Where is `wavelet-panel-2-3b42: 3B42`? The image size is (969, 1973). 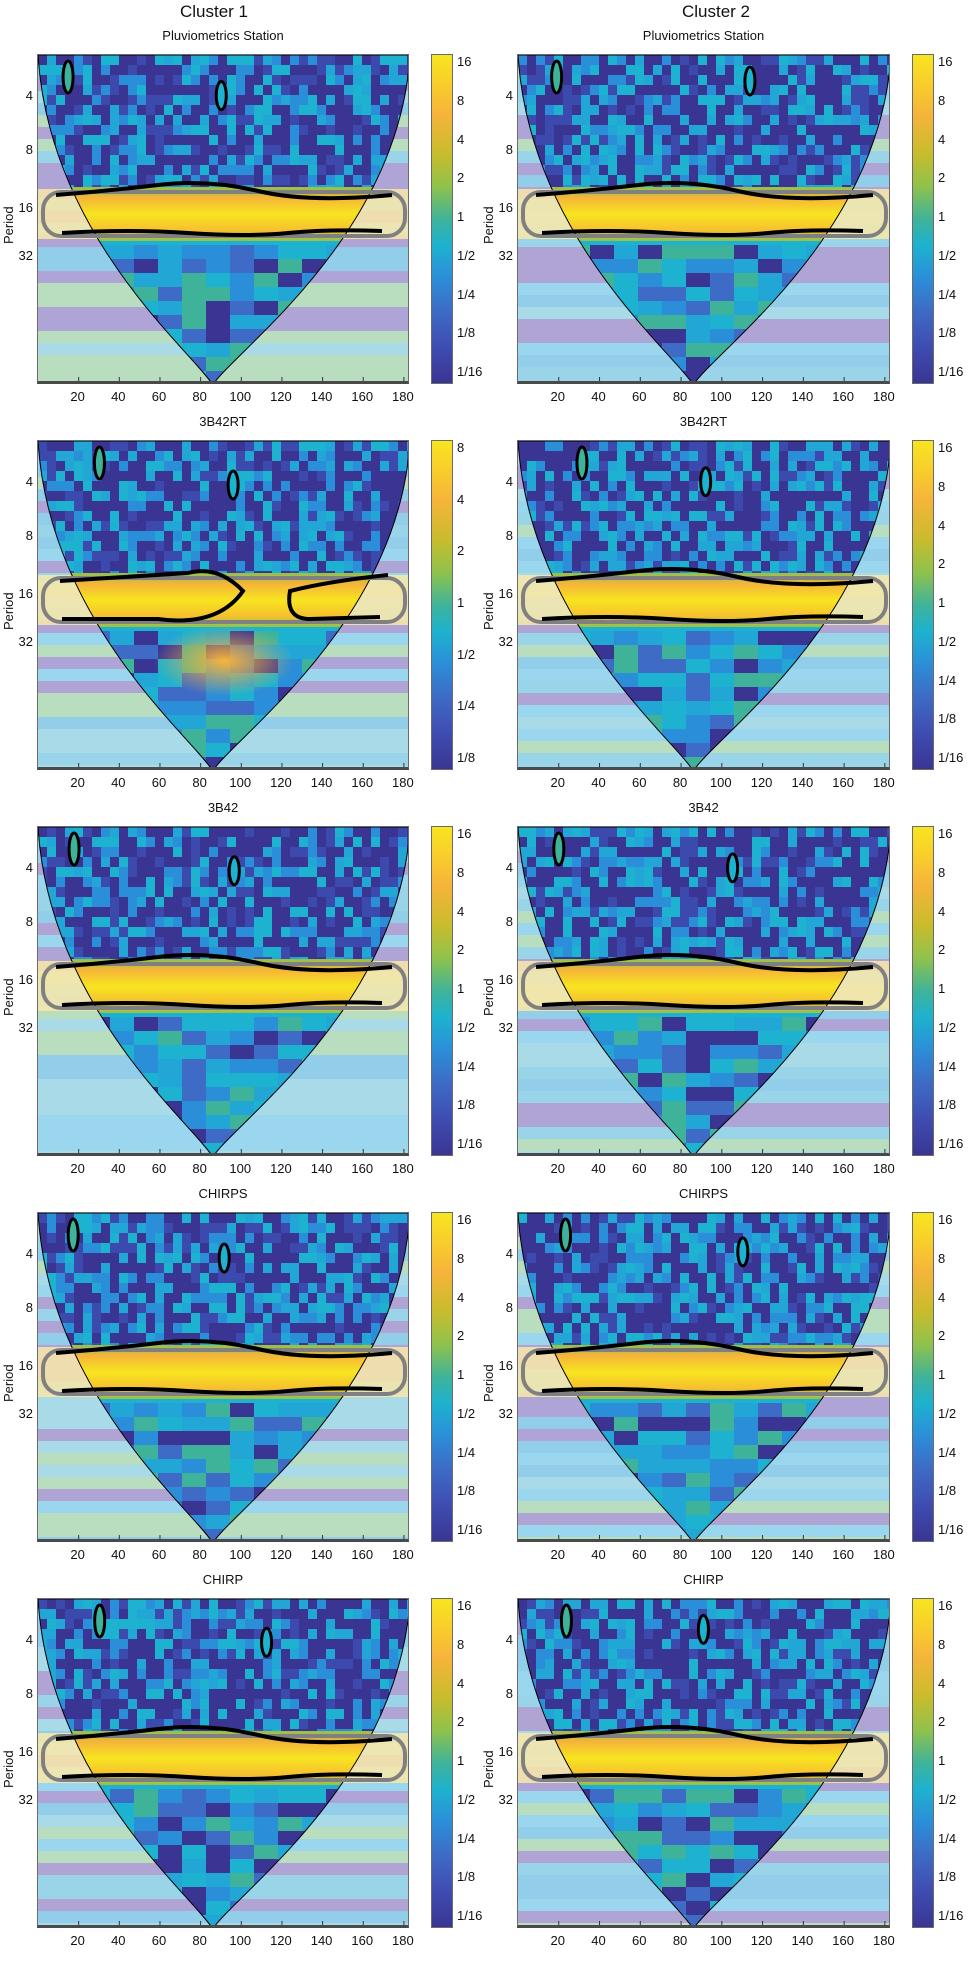
wavelet-panel-2-3b42: 3B42 is located at coordinates (724, 974).